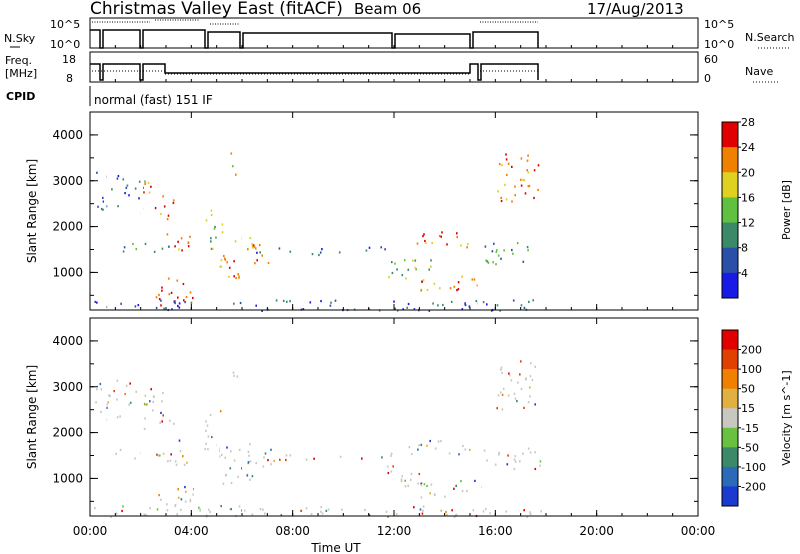  I want to click on nave-tick-bottom: 0, so click(707, 78).